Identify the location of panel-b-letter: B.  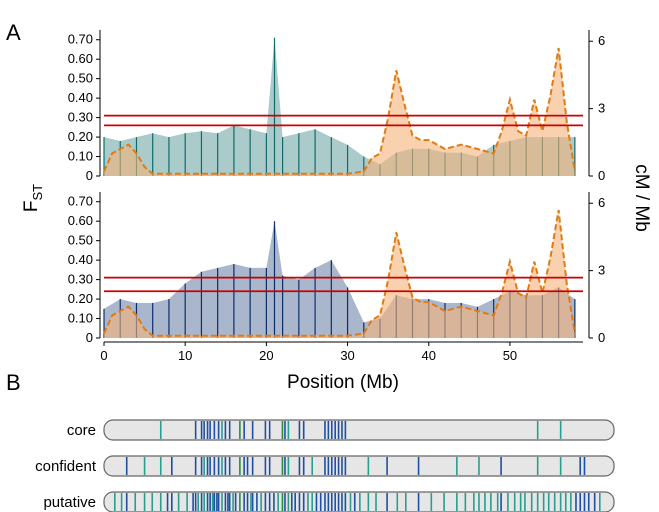
(13, 382).